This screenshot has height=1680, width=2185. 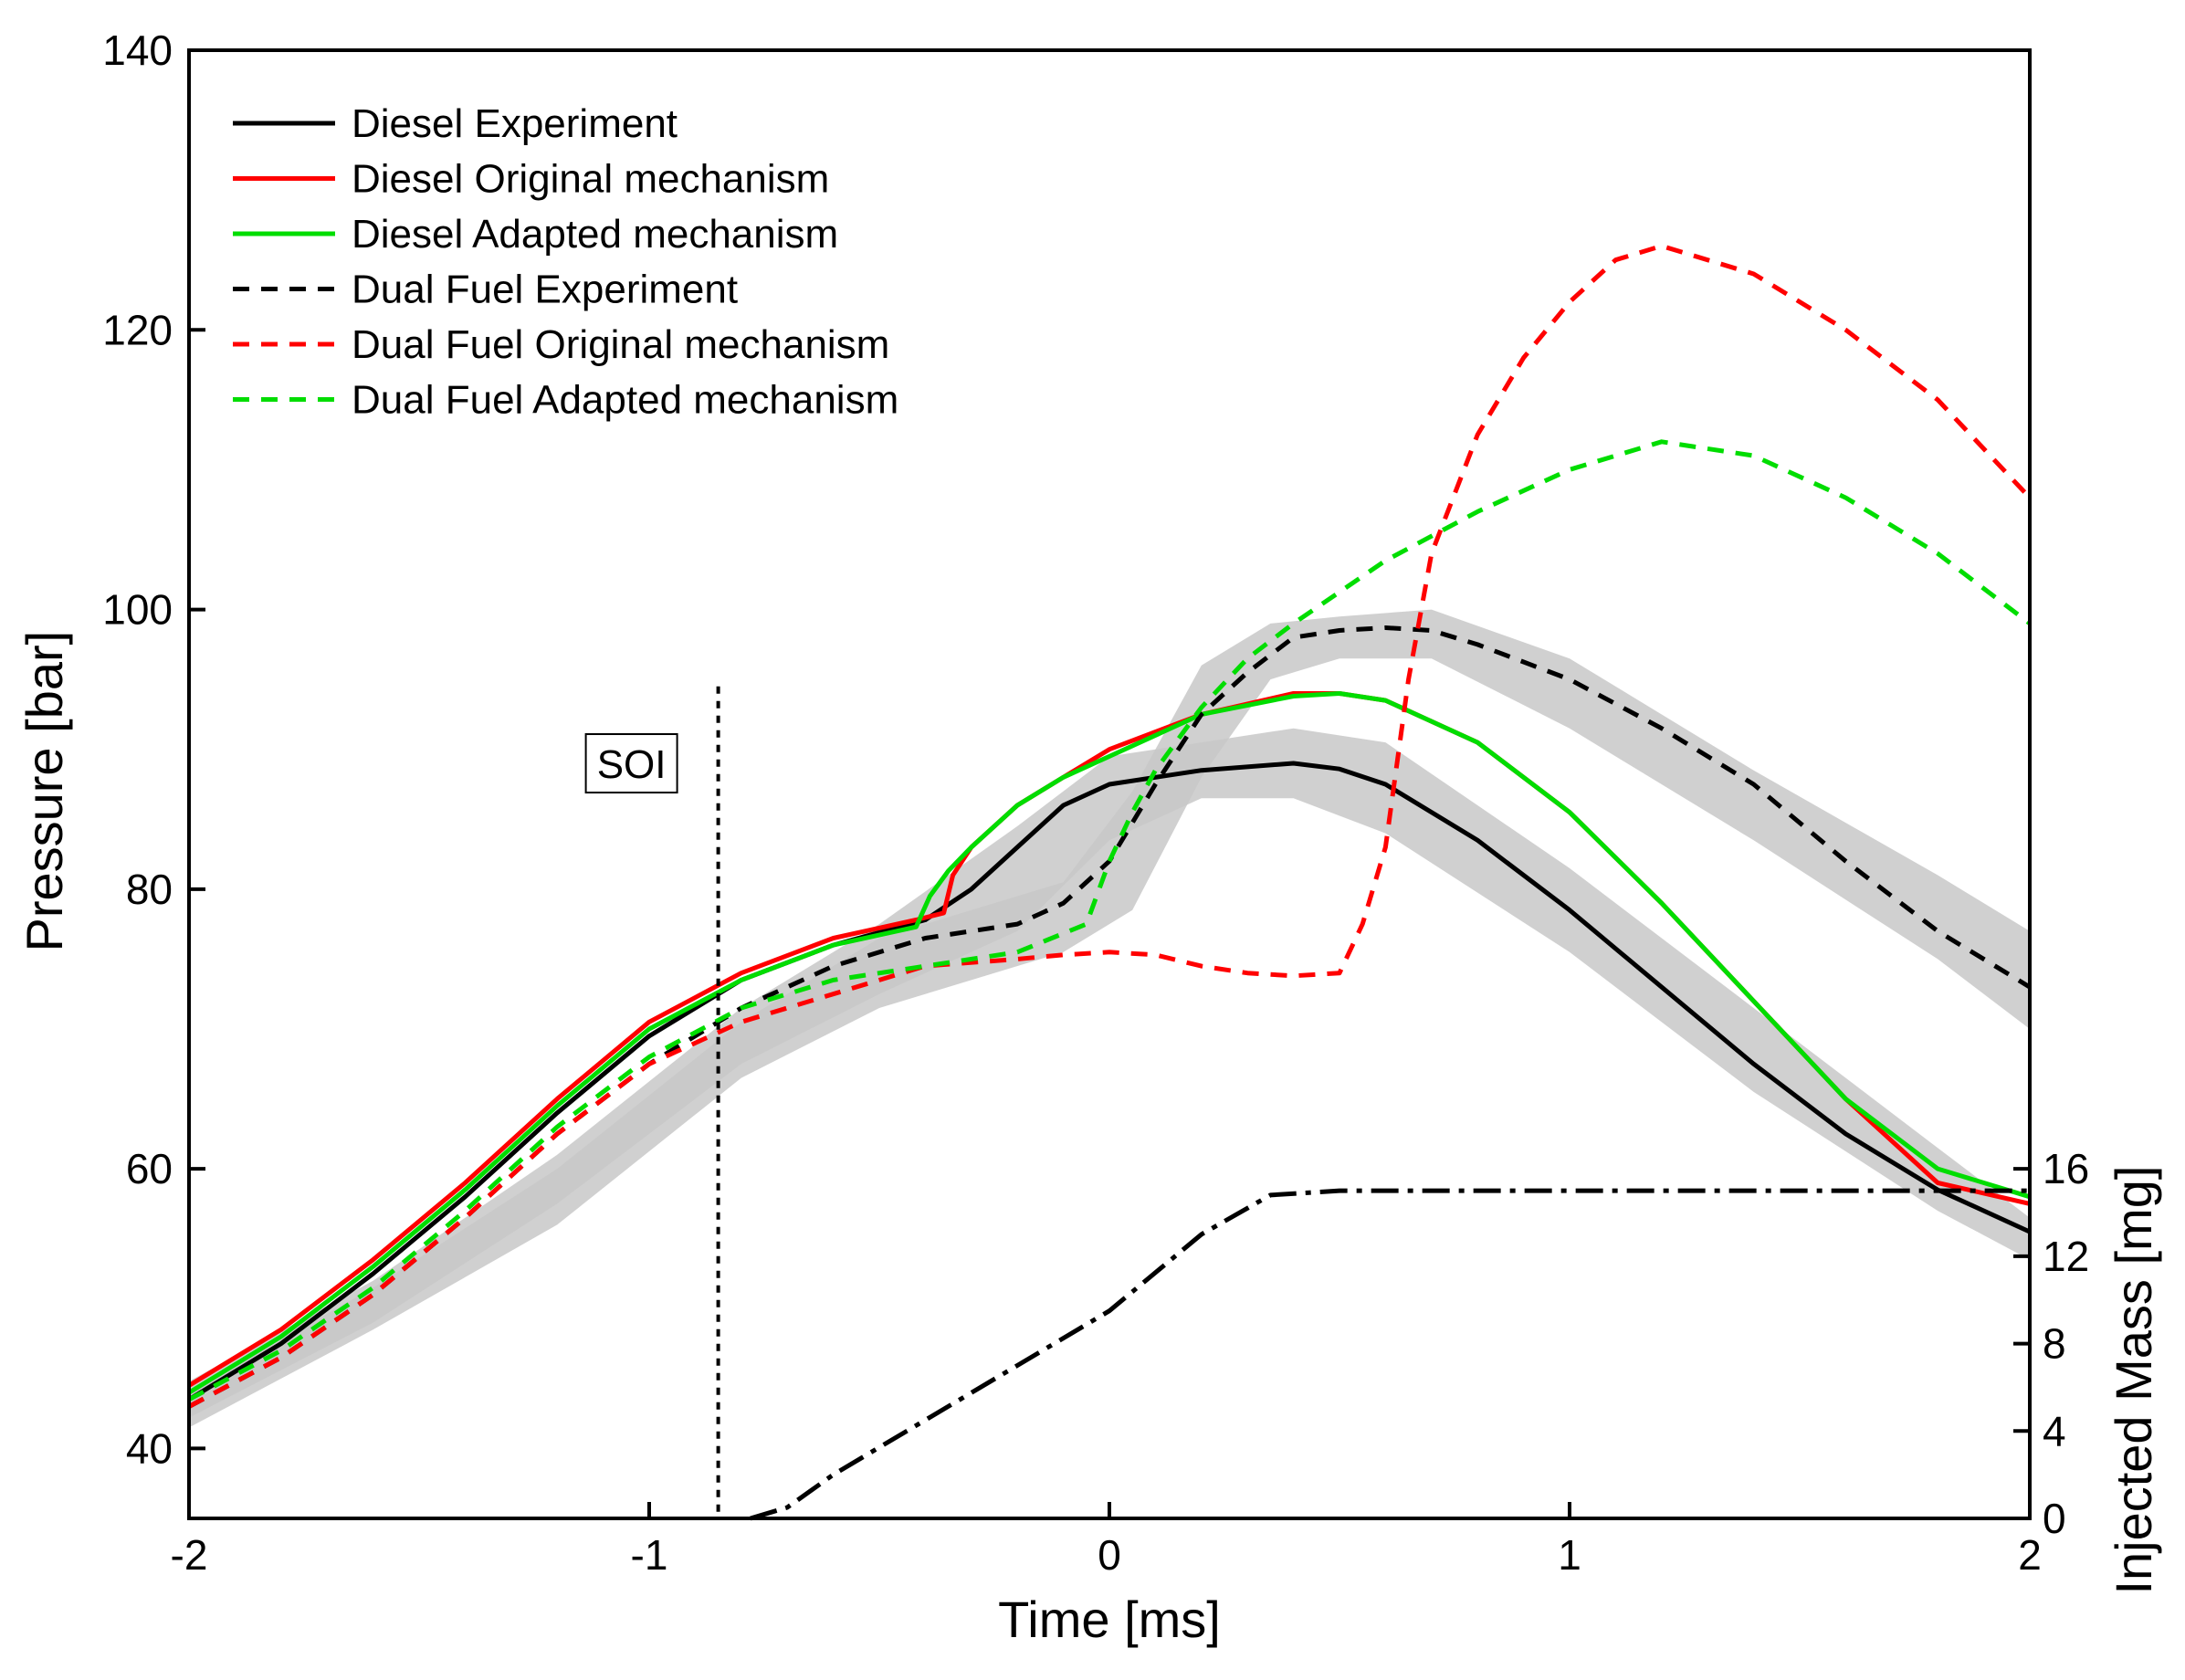 I want to click on legend-label-diesel-adapted-mechanism: Diesel Adapted mechanism, so click(x=595, y=235).